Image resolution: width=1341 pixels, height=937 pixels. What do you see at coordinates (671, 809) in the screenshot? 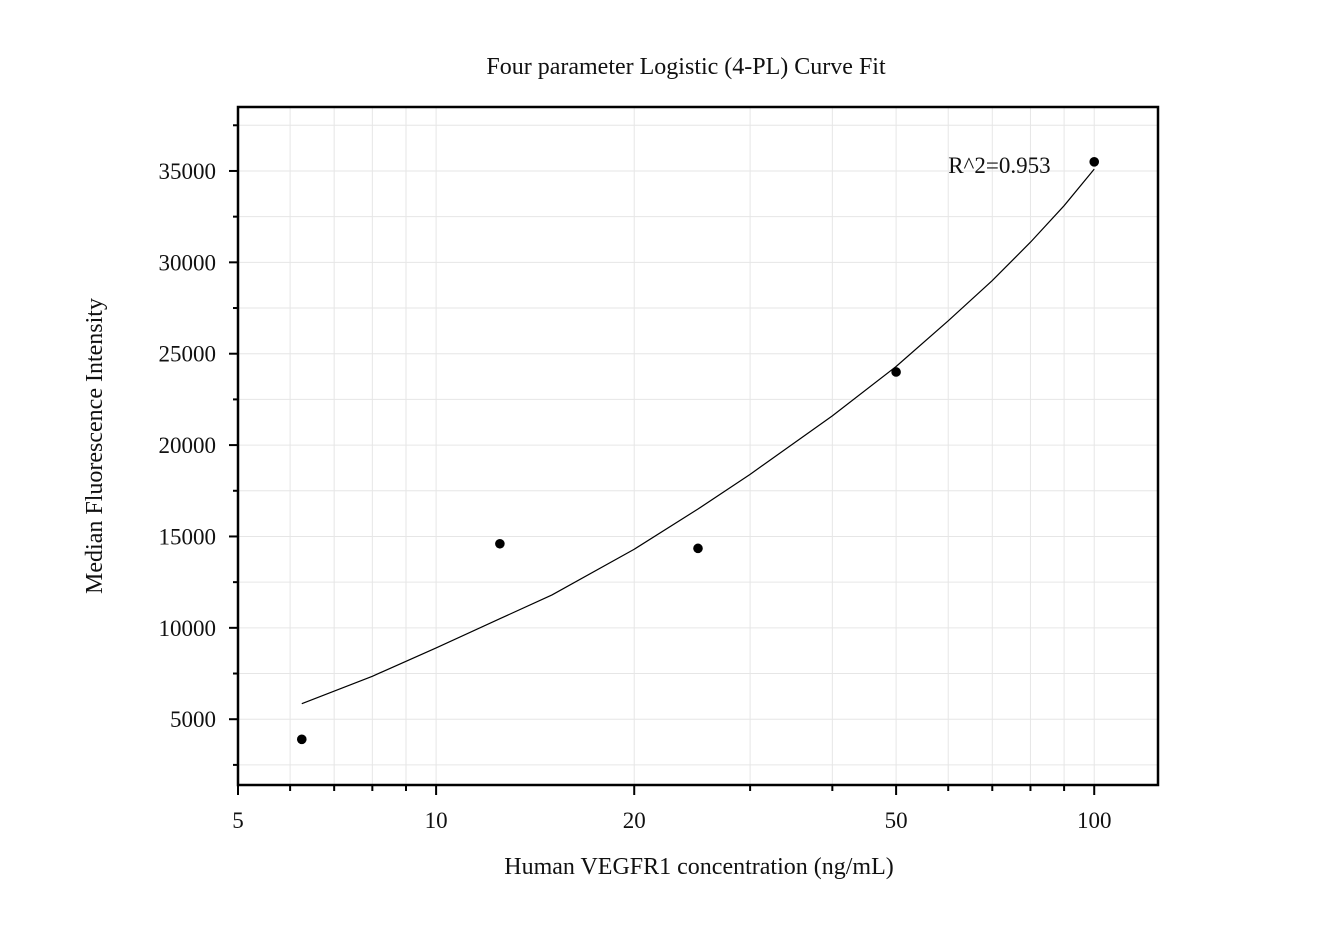
I see `x-axis: 5 10 20 50 100` at bounding box center [671, 809].